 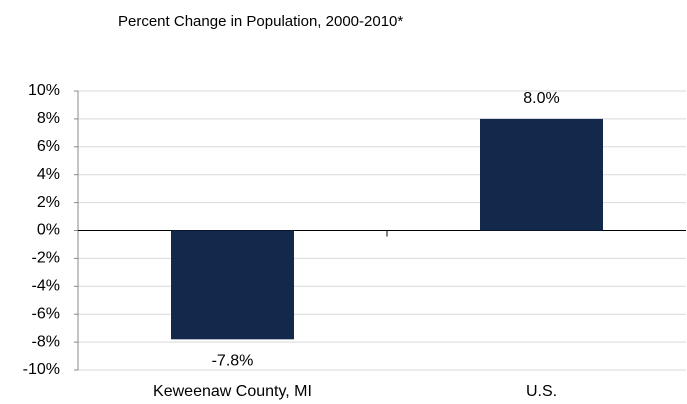 I want to click on y-tick-label: -2%, so click(x=46, y=258).